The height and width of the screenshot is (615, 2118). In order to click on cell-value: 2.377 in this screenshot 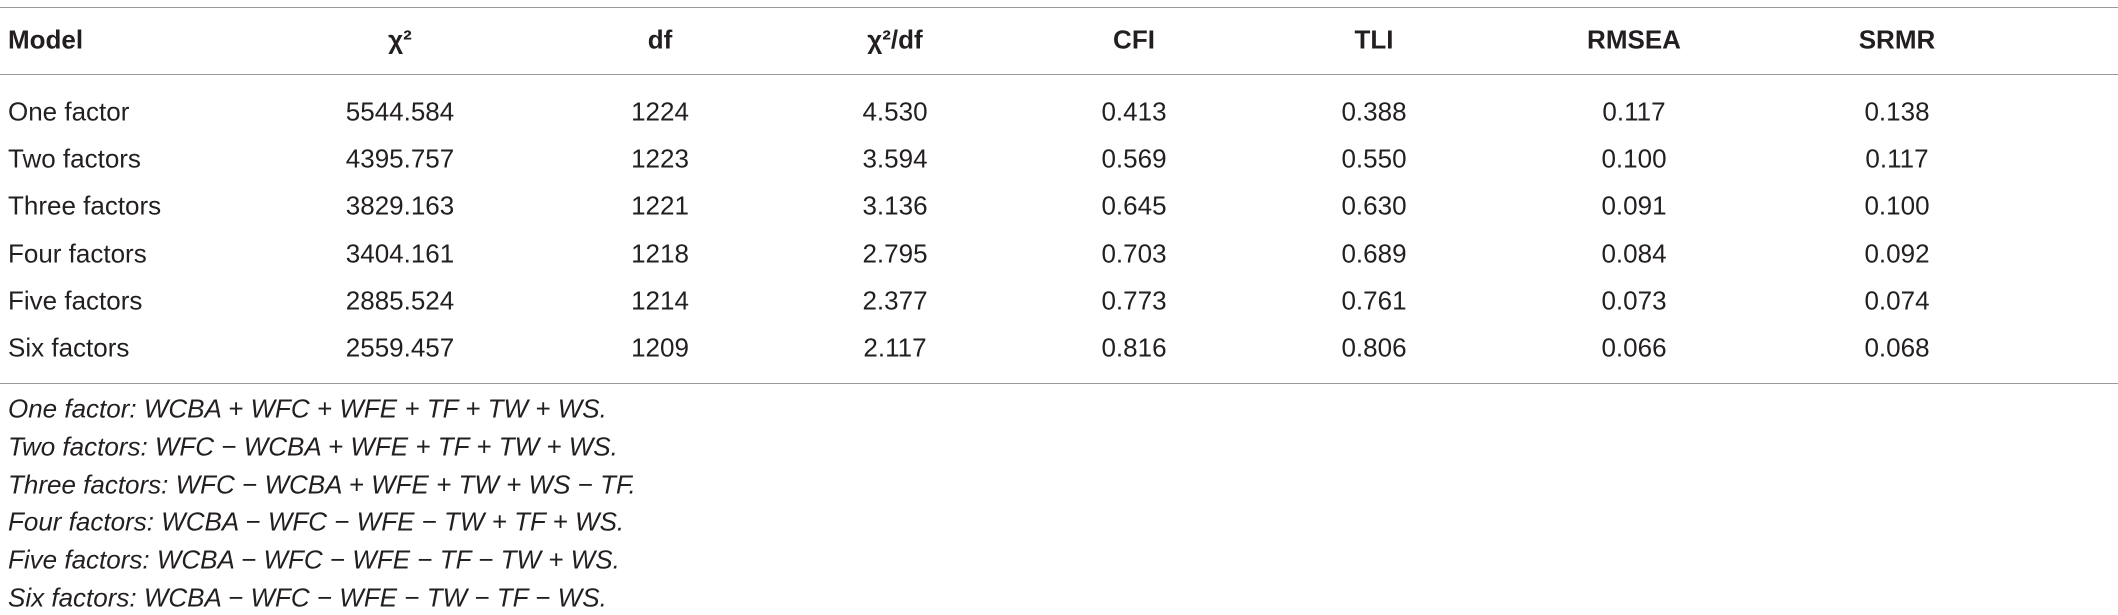, I will do `click(895, 300)`.